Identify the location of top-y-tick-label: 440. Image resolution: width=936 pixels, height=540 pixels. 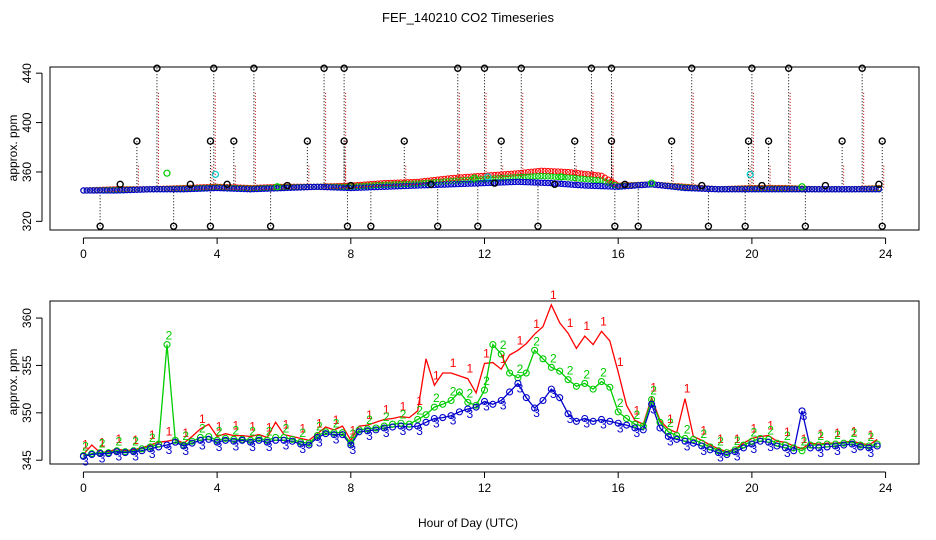
(27, 73).